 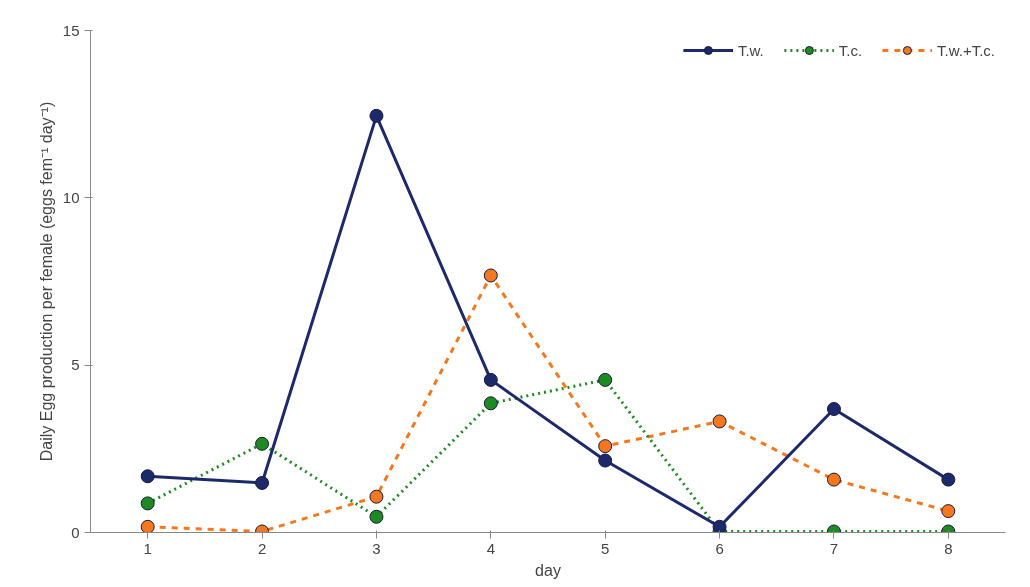 What do you see at coordinates (834, 548) in the screenshot?
I see `x-tick-label: 7` at bounding box center [834, 548].